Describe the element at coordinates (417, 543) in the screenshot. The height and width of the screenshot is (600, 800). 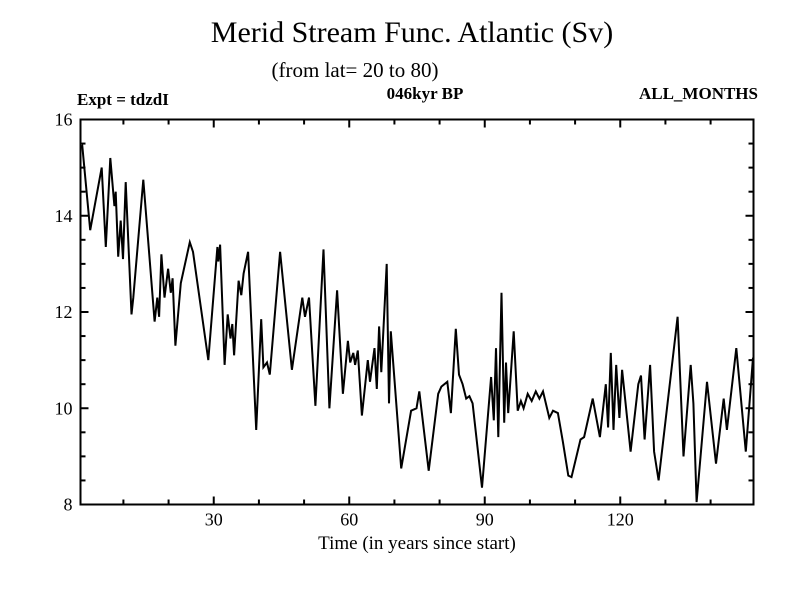
I see `x-axis-title: Time (in years since start)` at that location.